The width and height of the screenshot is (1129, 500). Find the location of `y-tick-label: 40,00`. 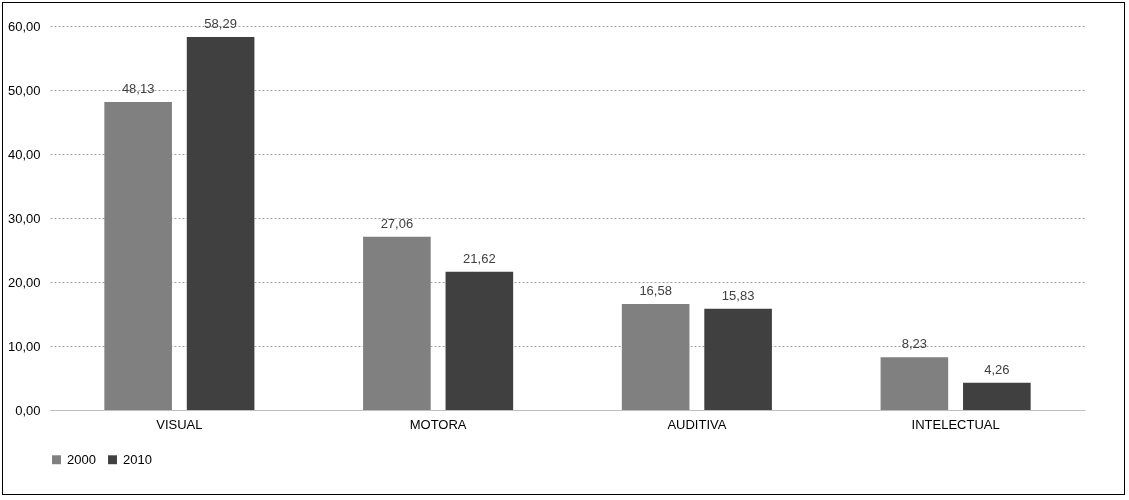

y-tick-label: 40,00 is located at coordinates (24, 154).